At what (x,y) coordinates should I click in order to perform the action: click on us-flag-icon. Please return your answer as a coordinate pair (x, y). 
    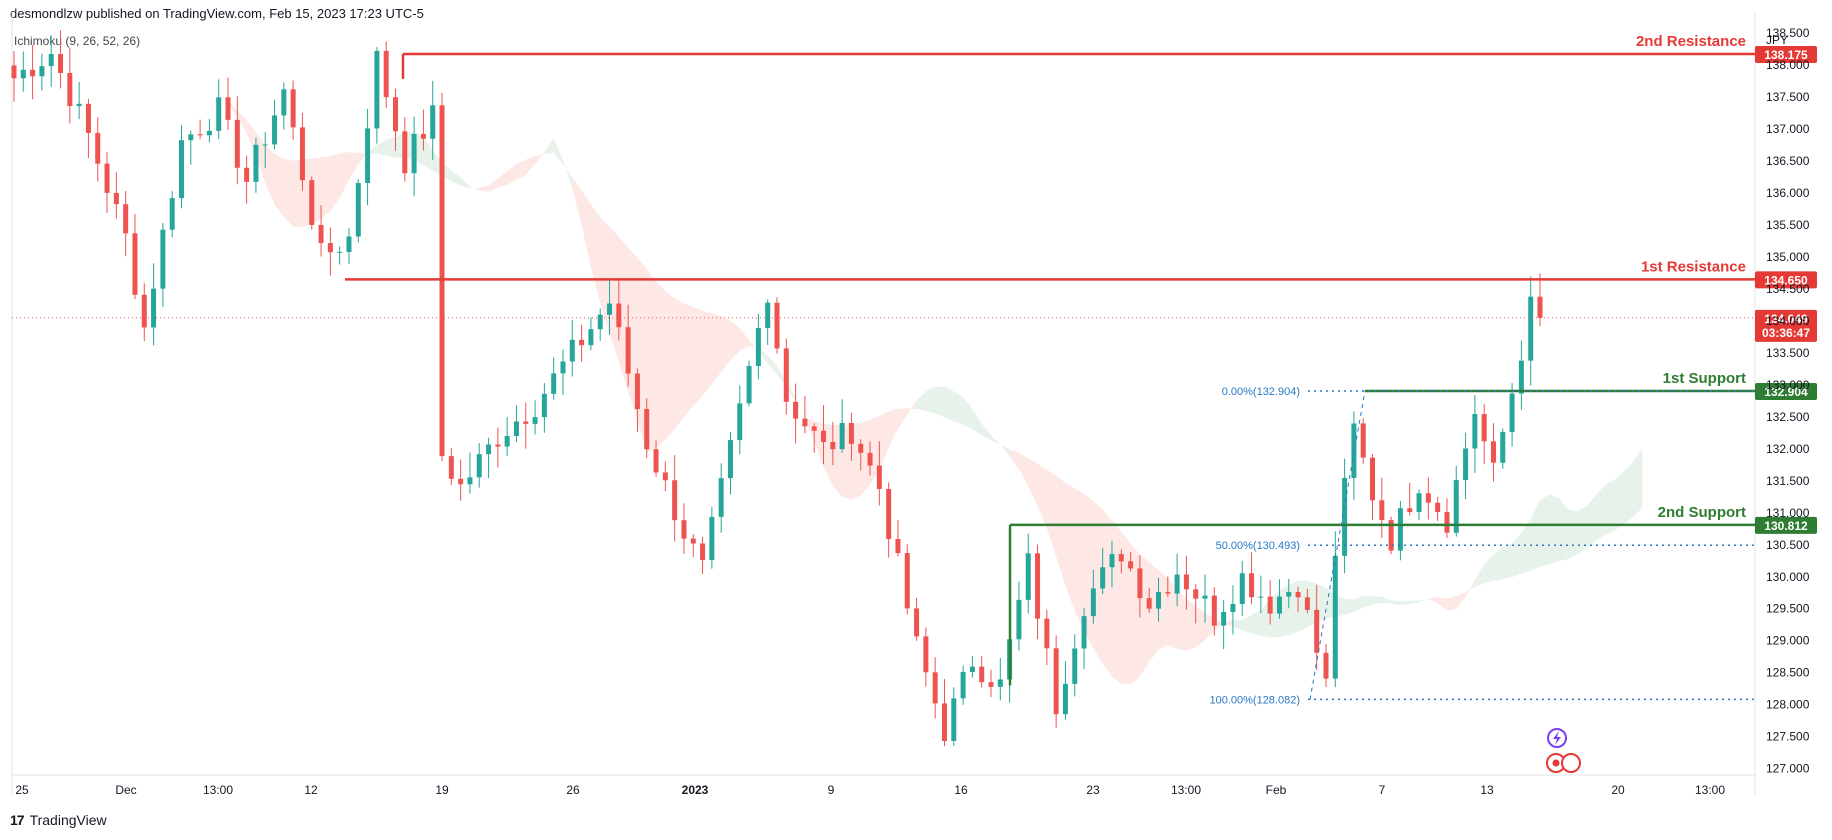
    Looking at the image, I should click on (1571, 763).